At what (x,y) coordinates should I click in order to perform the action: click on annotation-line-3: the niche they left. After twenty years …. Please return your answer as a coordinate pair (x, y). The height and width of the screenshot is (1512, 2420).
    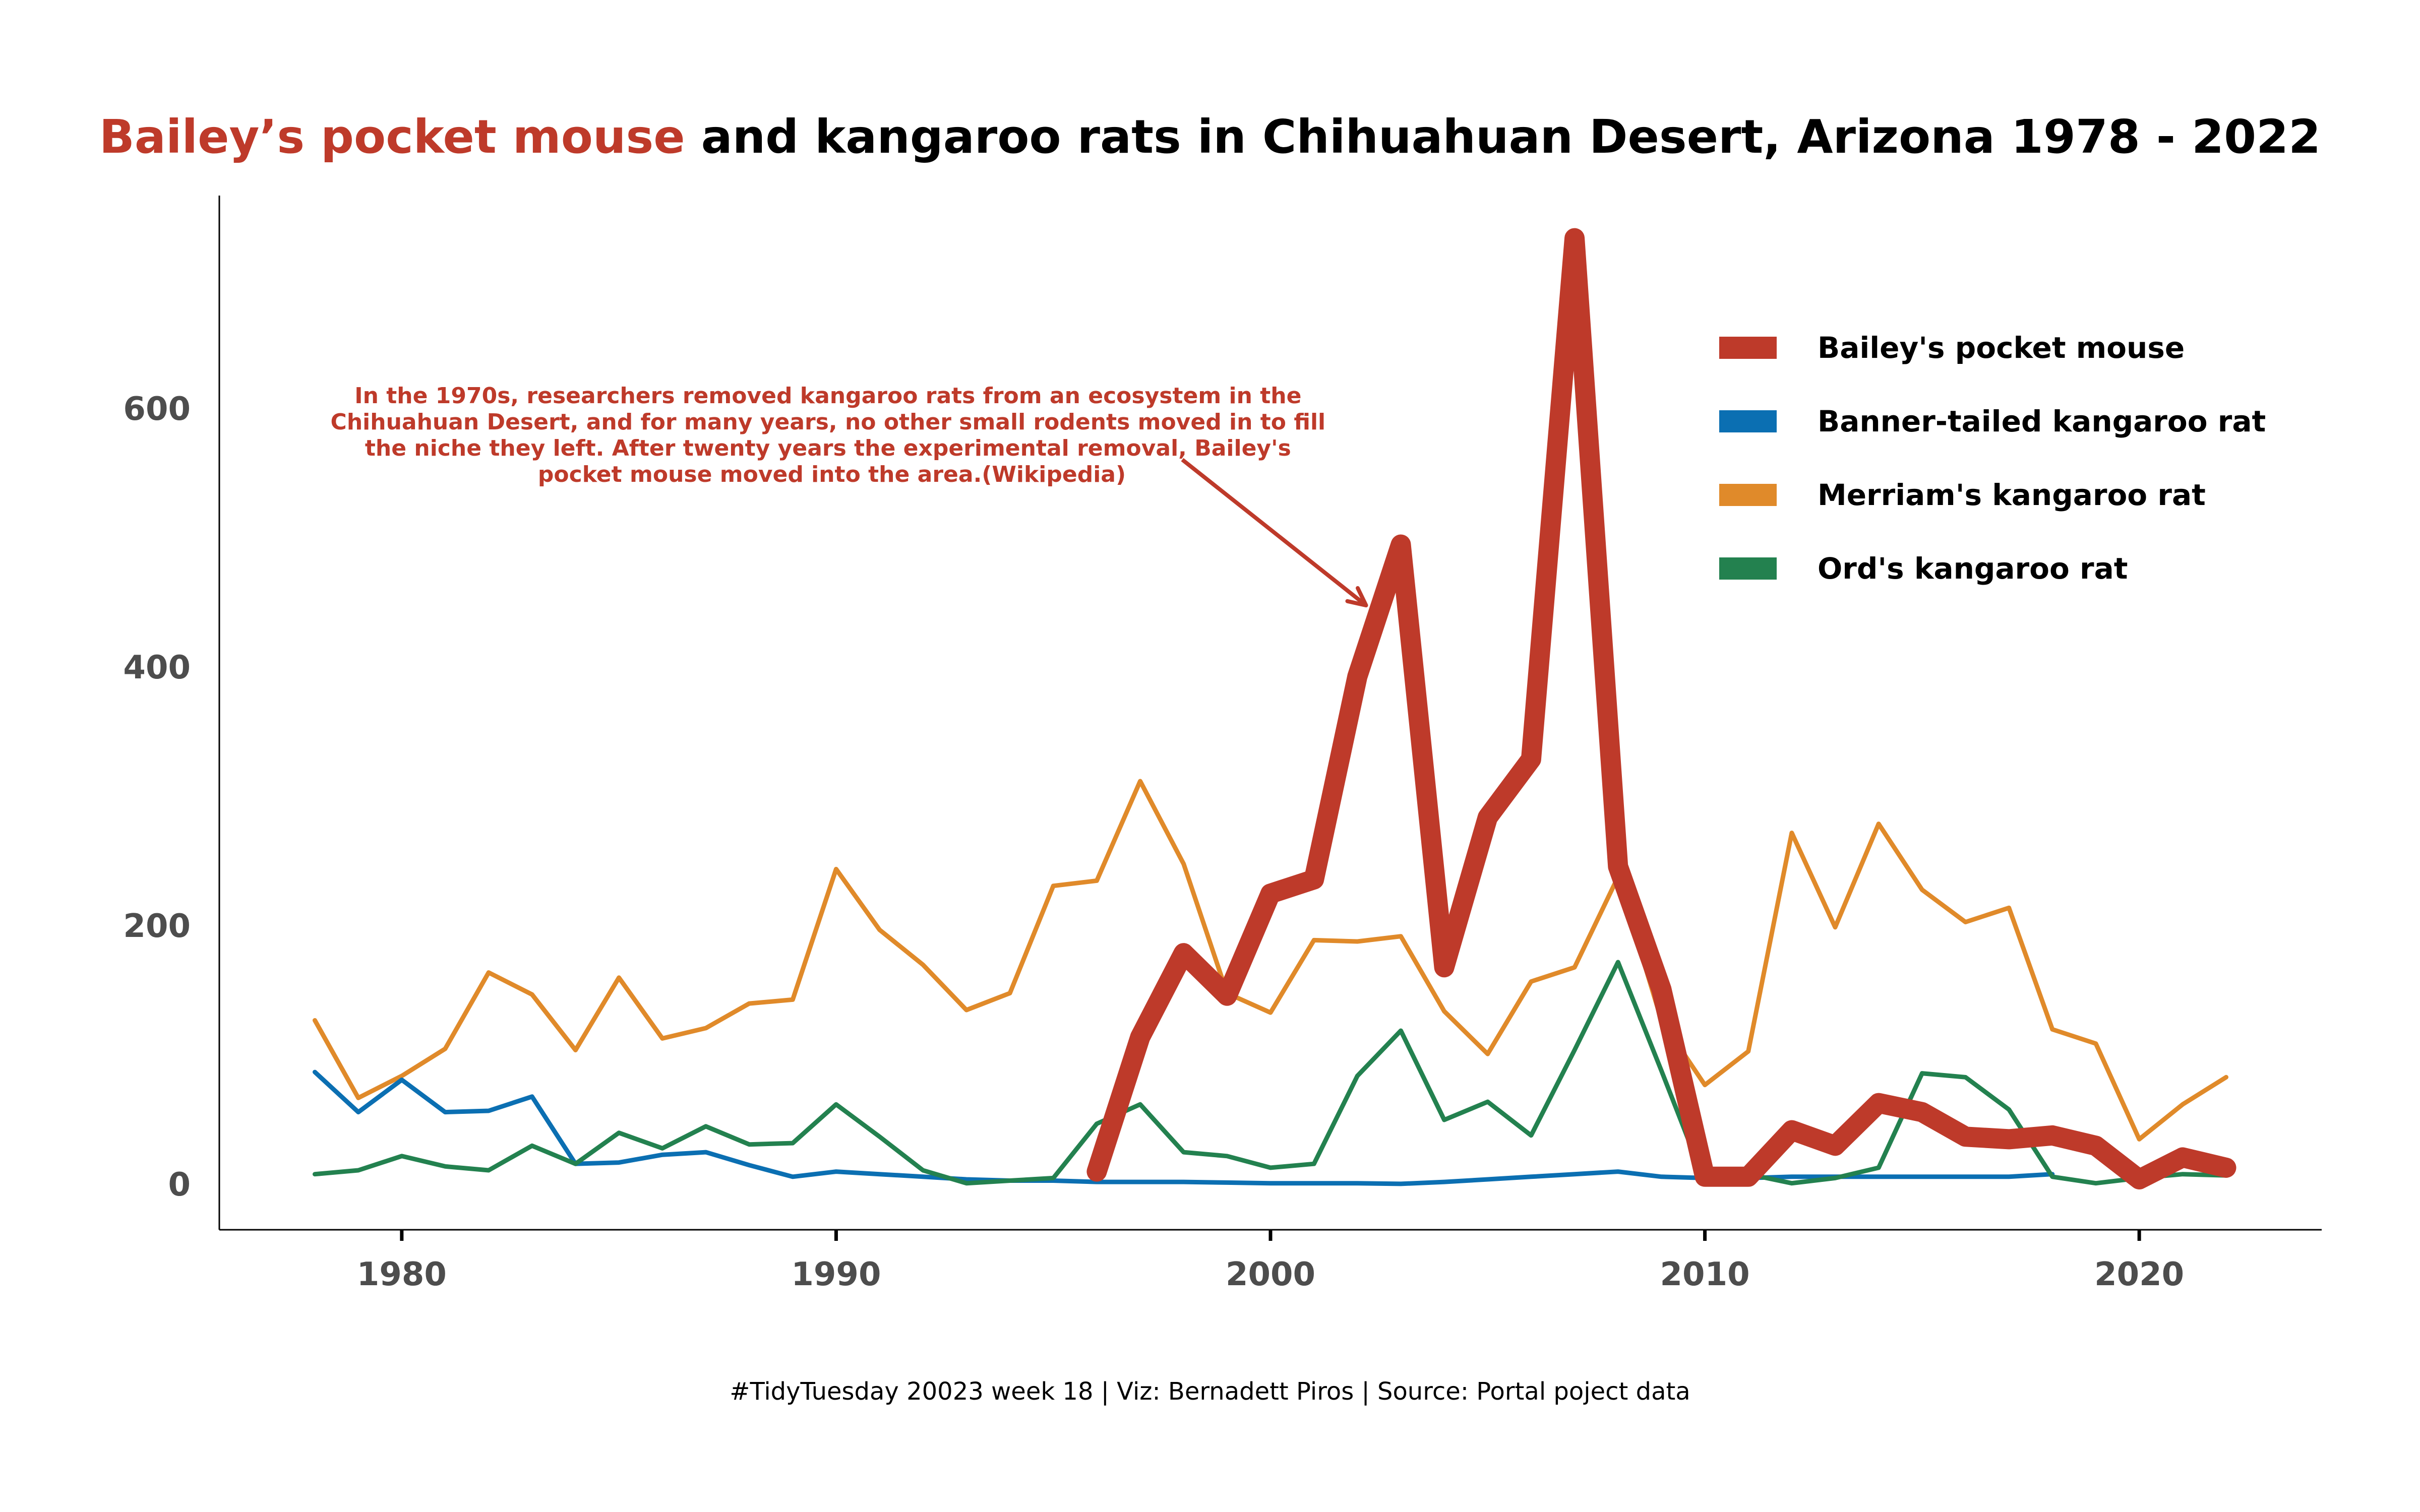
    Looking at the image, I should click on (828, 448).